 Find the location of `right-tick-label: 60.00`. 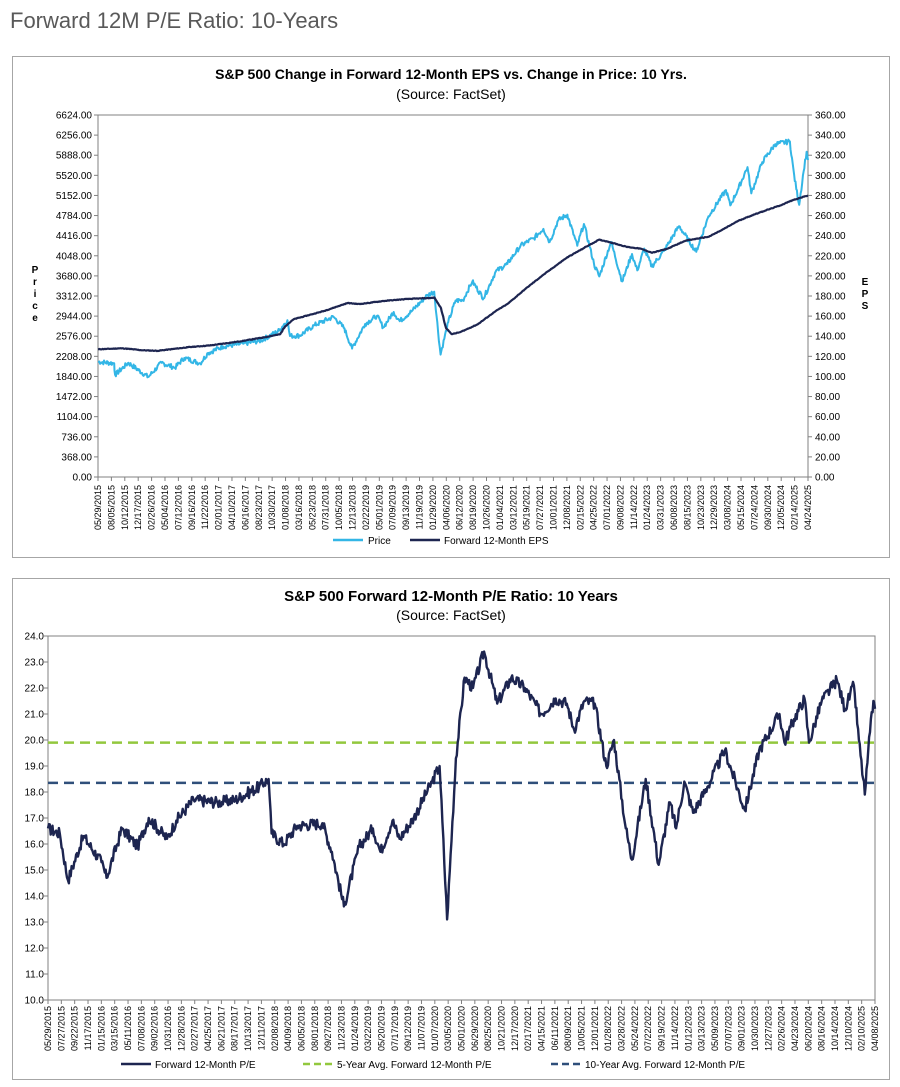

right-tick-label: 60.00 is located at coordinates (827, 417).